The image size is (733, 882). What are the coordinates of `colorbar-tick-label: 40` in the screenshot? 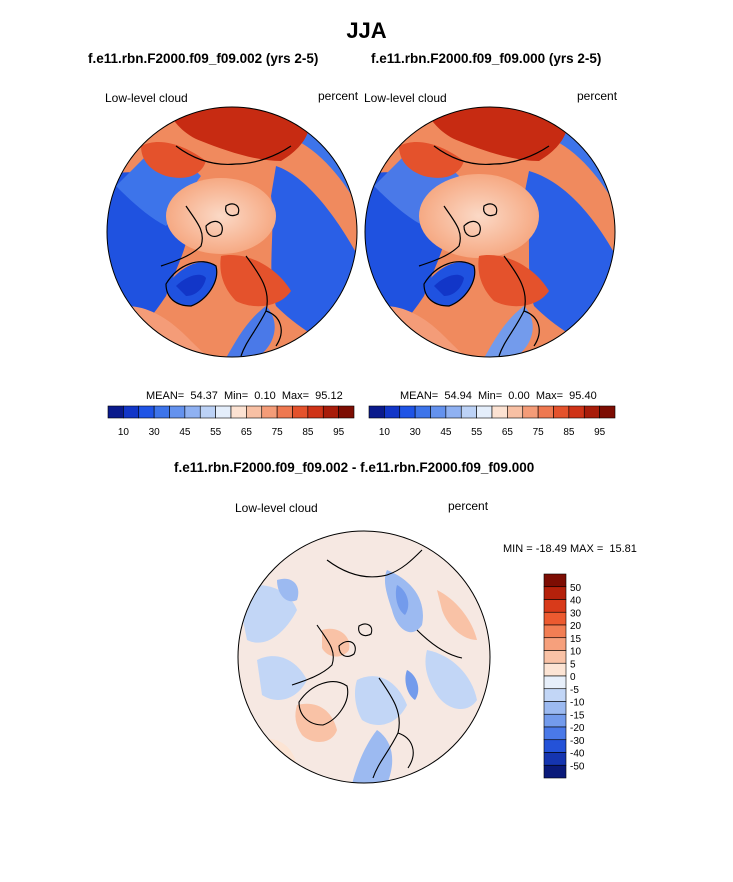 It's located at (576, 601).